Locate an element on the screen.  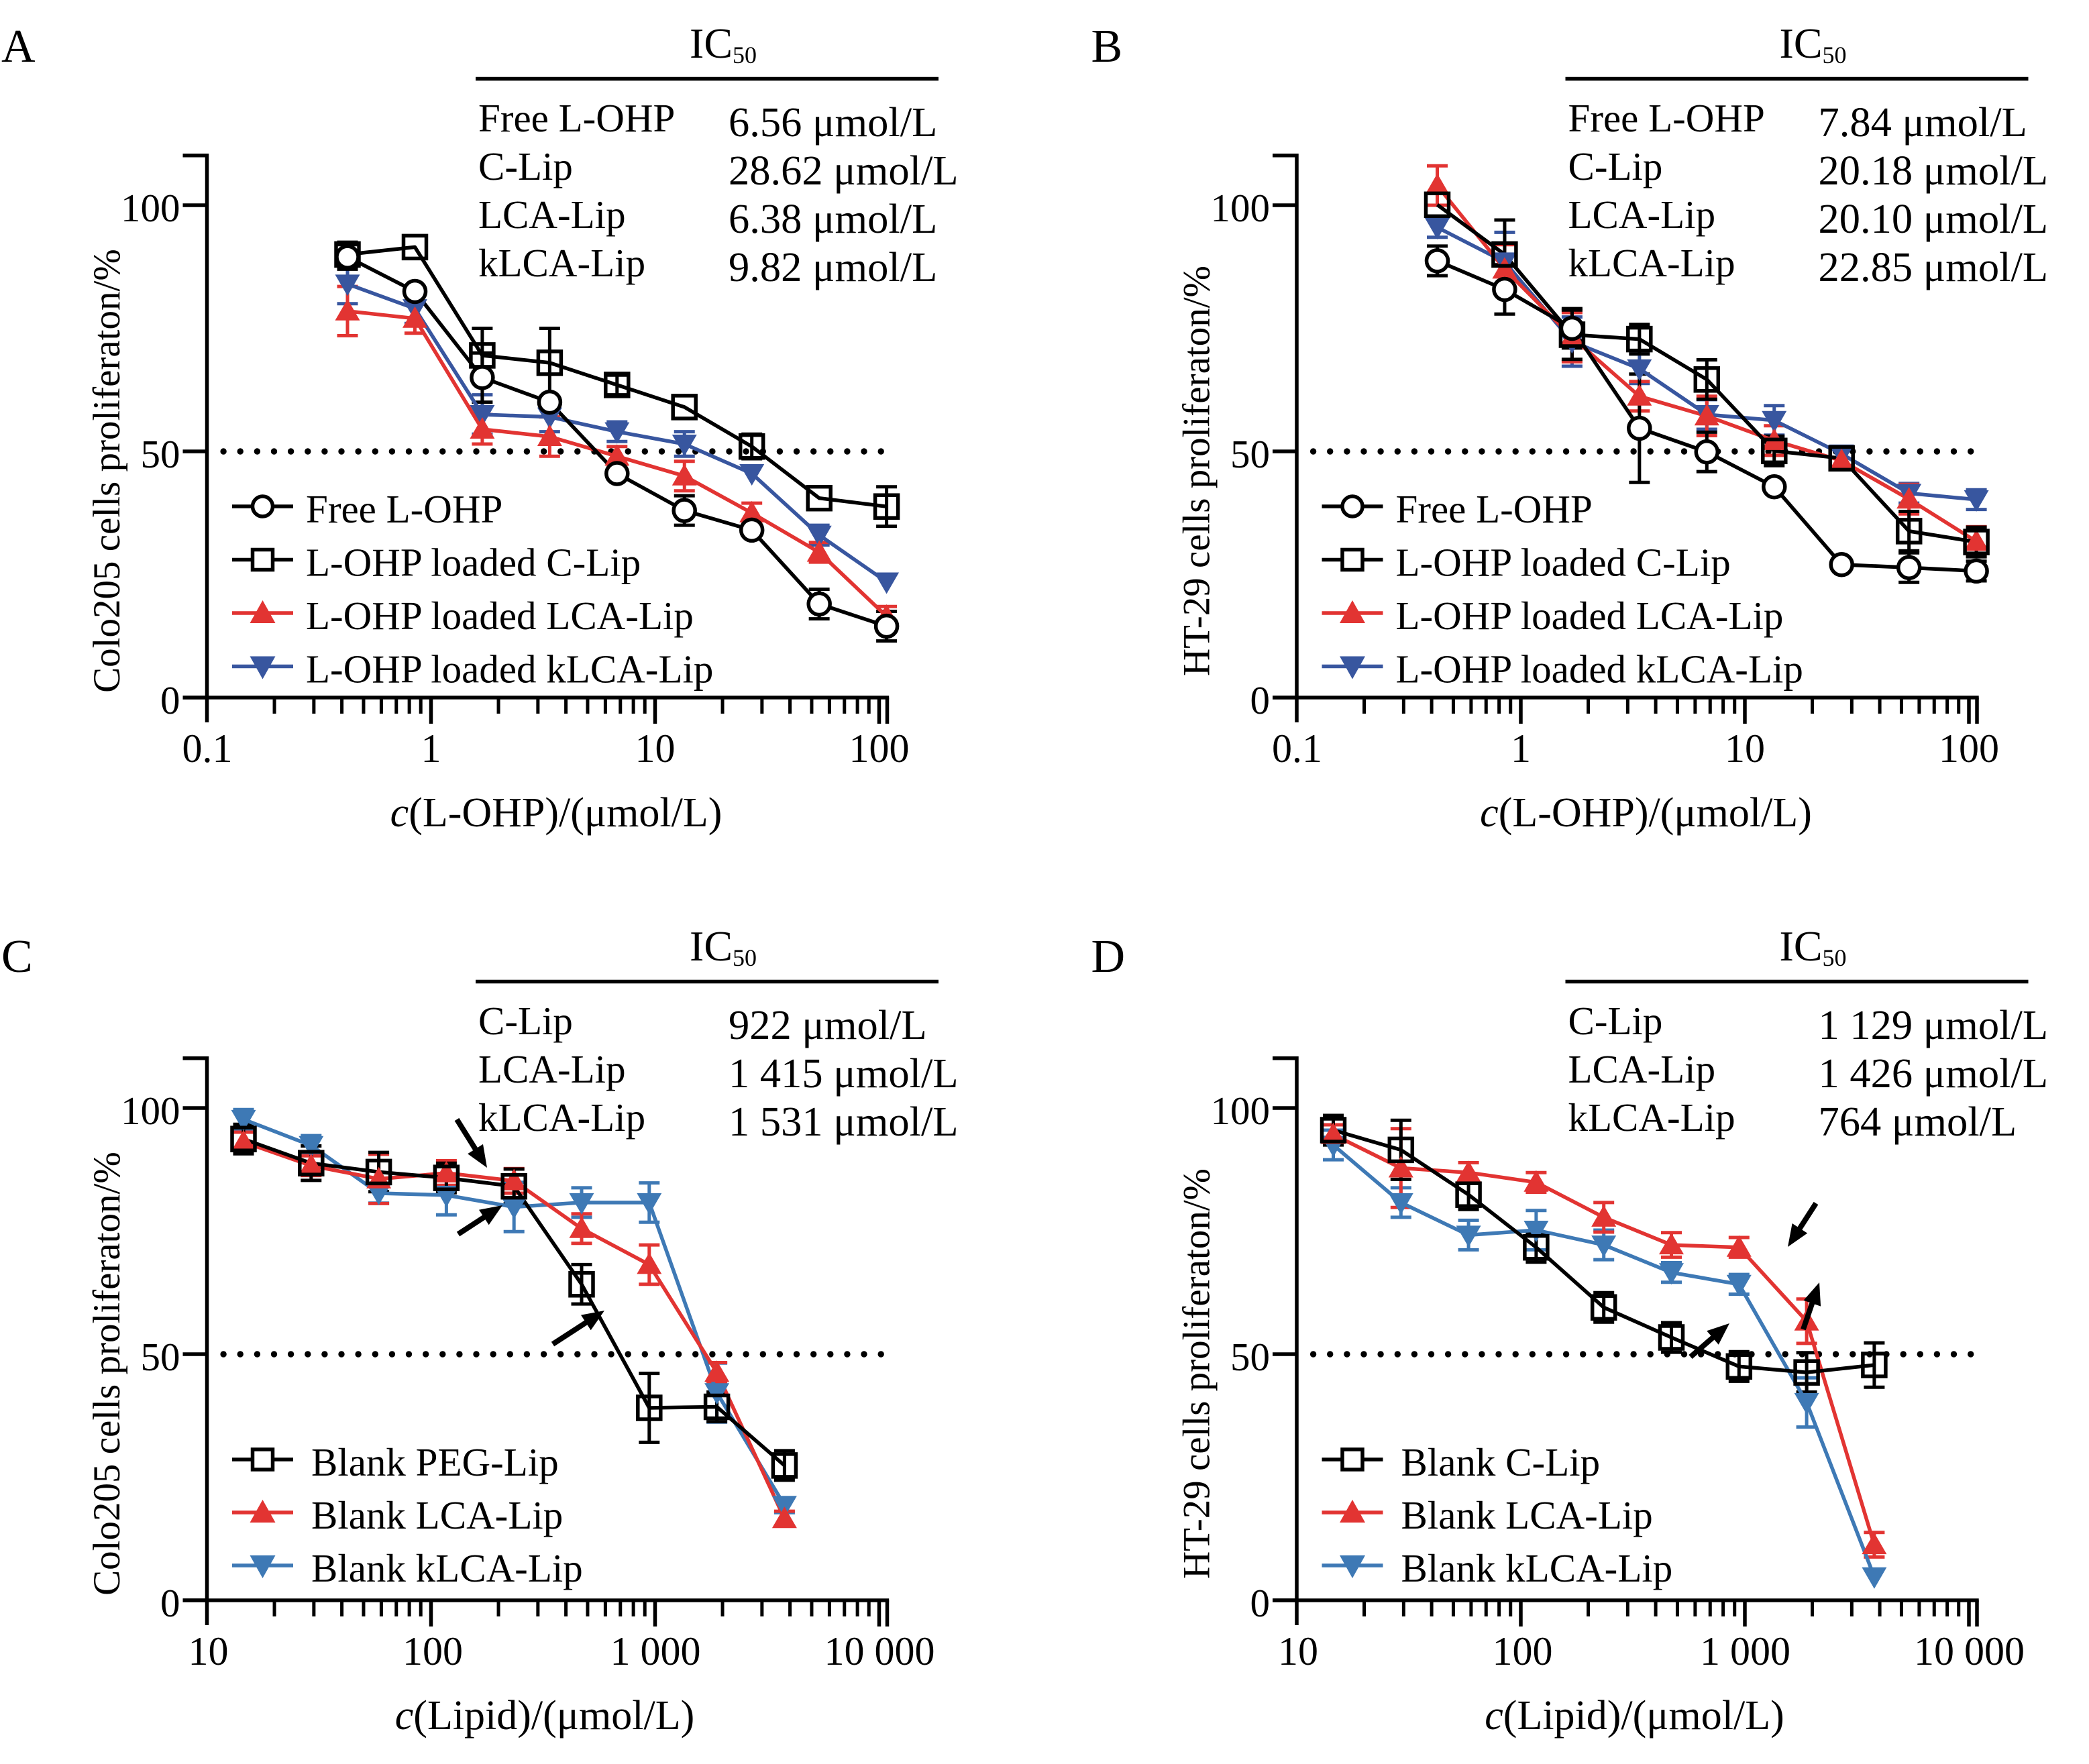
svg-text: 6.56 μmol/L is located at coordinates (833, 122).